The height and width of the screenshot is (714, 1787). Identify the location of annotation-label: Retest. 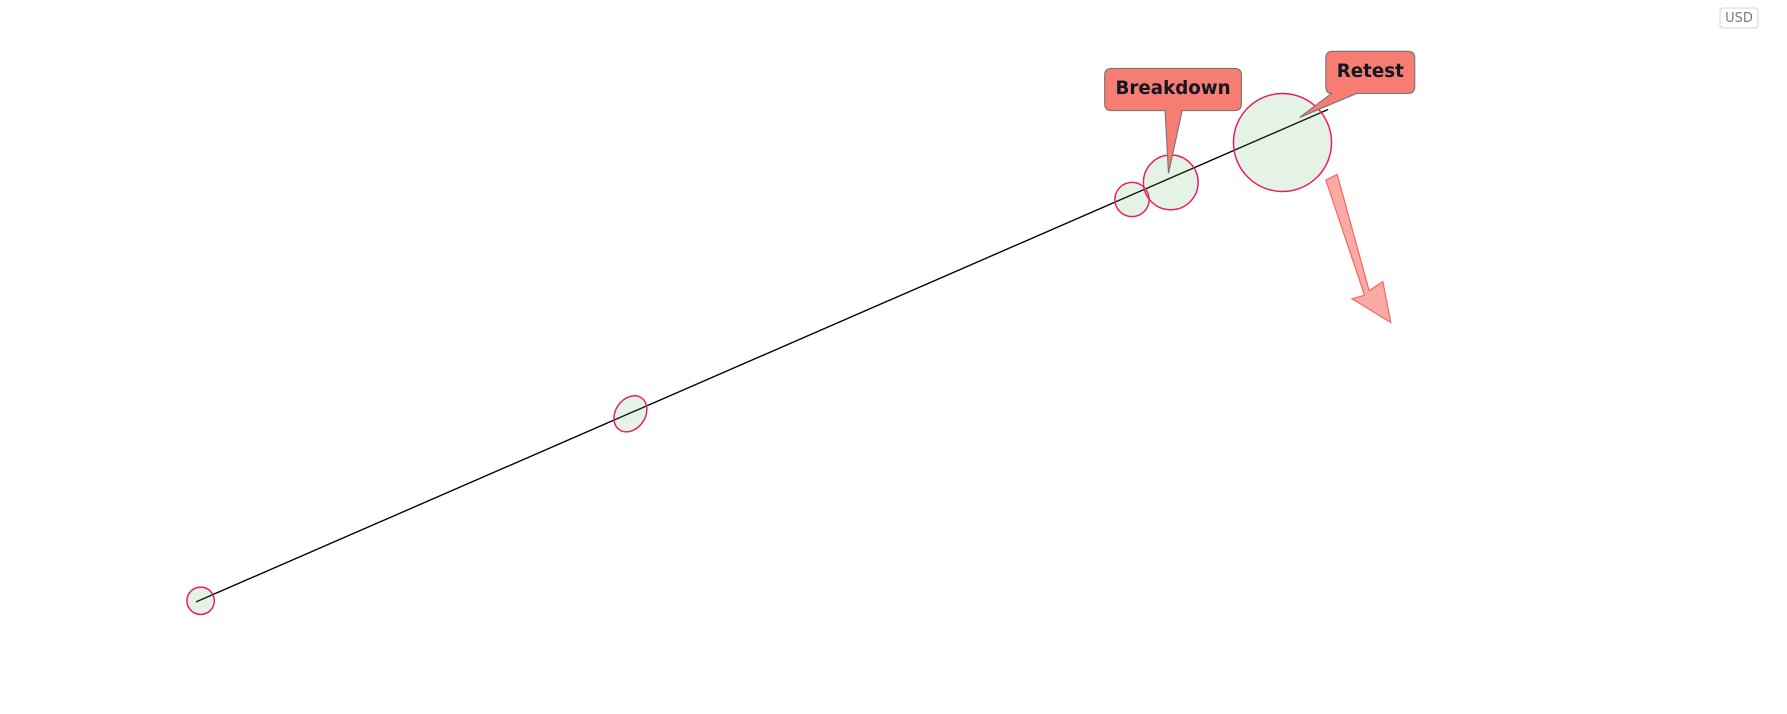
(1370, 71).